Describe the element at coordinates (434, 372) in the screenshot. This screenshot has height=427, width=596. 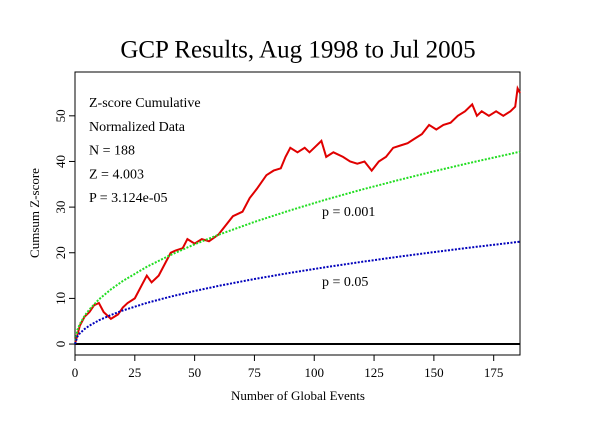
I see `x-tick-label: 150` at that location.